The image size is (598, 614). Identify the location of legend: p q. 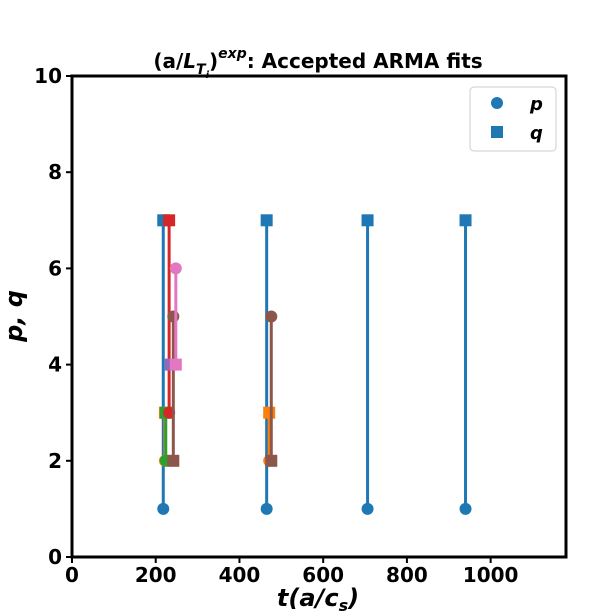
(513, 119).